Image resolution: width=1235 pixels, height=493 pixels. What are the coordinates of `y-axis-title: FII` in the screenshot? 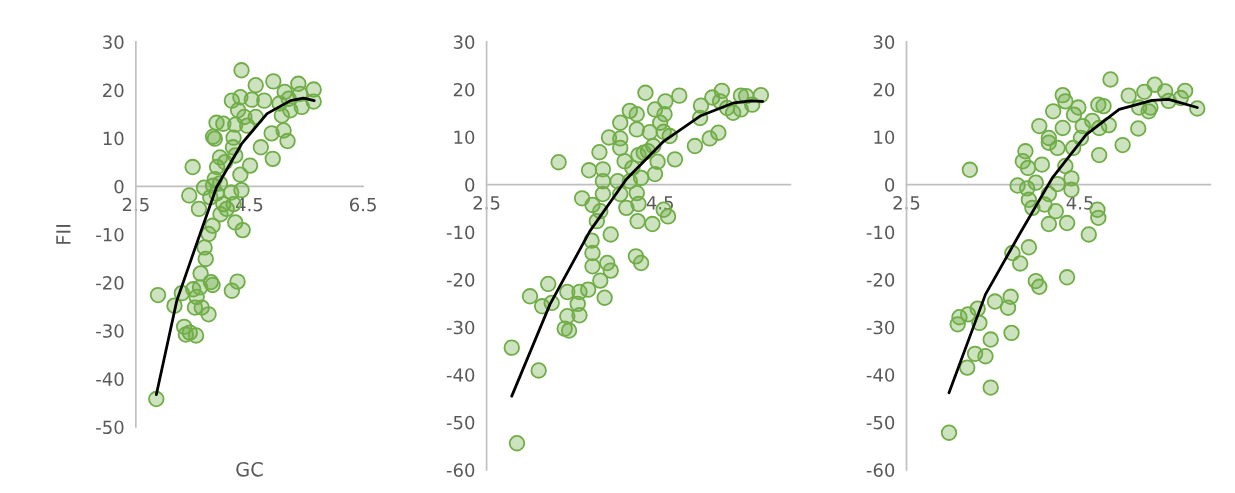 It's located at (63, 234).